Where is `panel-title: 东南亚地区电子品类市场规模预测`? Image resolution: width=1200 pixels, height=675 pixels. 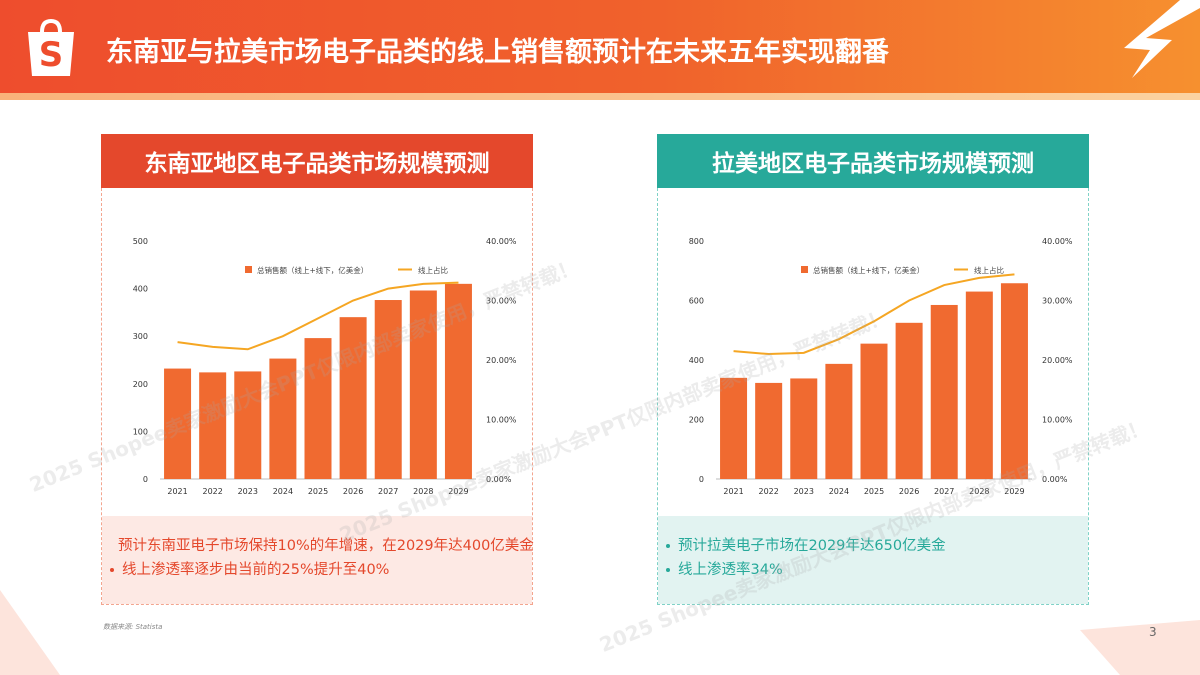
panel-title: 东南亚地区电子品类市场规模预测 is located at coordinates (317, 161).